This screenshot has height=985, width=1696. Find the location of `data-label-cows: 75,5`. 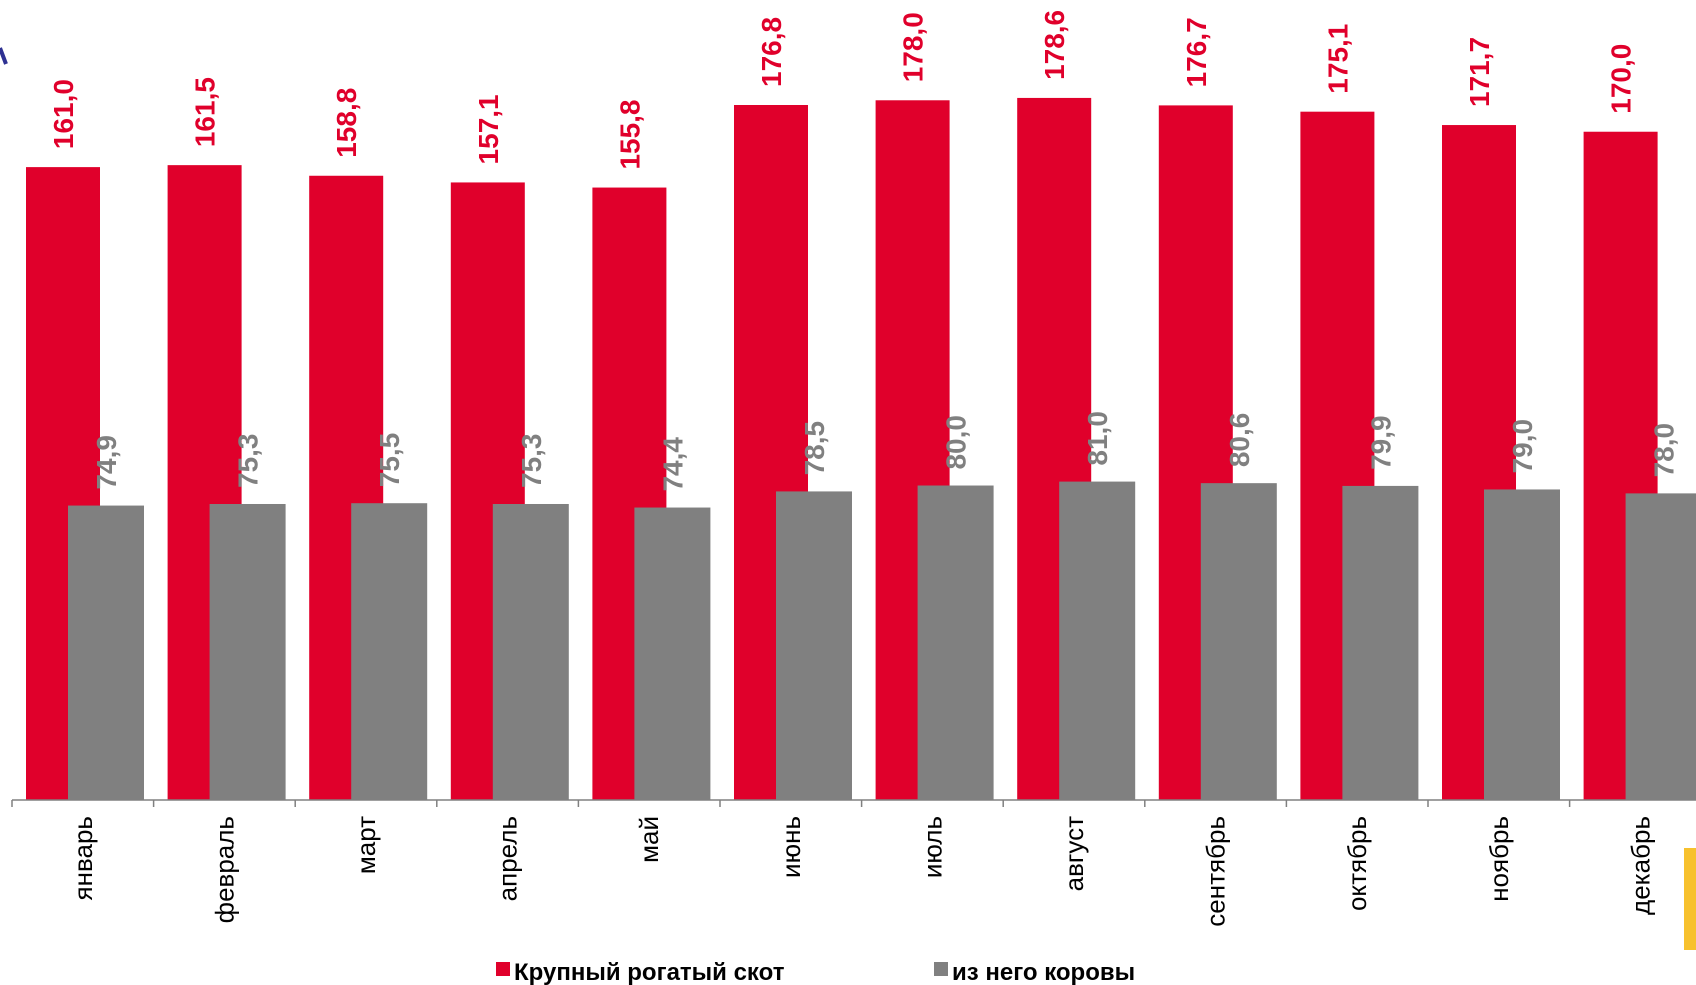

data-label-cows: 75,5 is located at coordinates (389, 460).